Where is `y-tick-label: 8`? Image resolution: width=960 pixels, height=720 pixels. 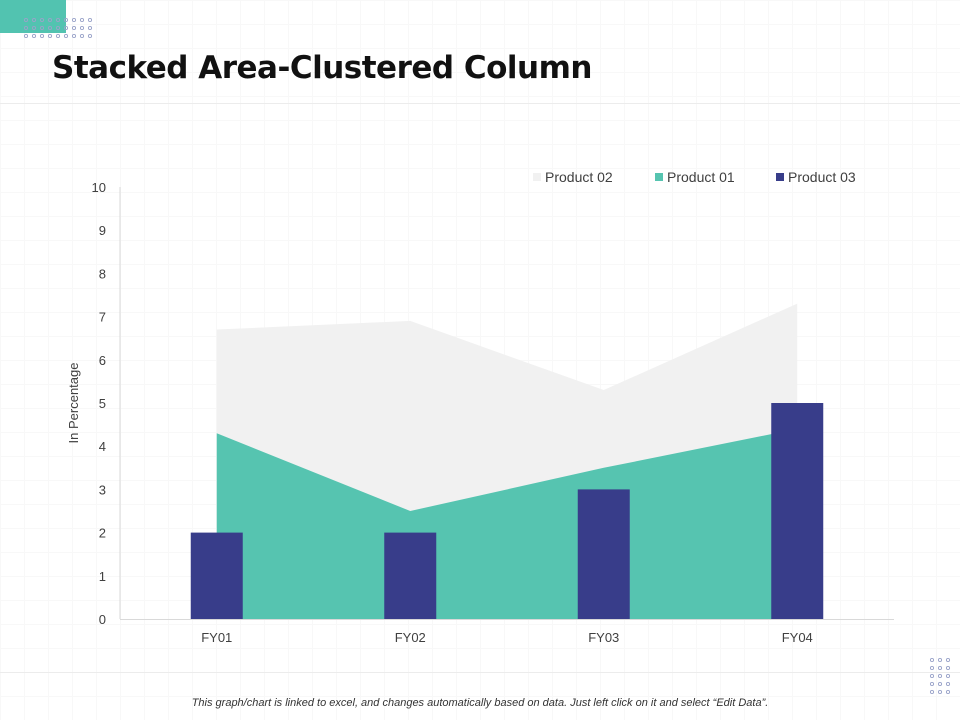 y-tick-label: 8 is located at coordinates (102, 273).